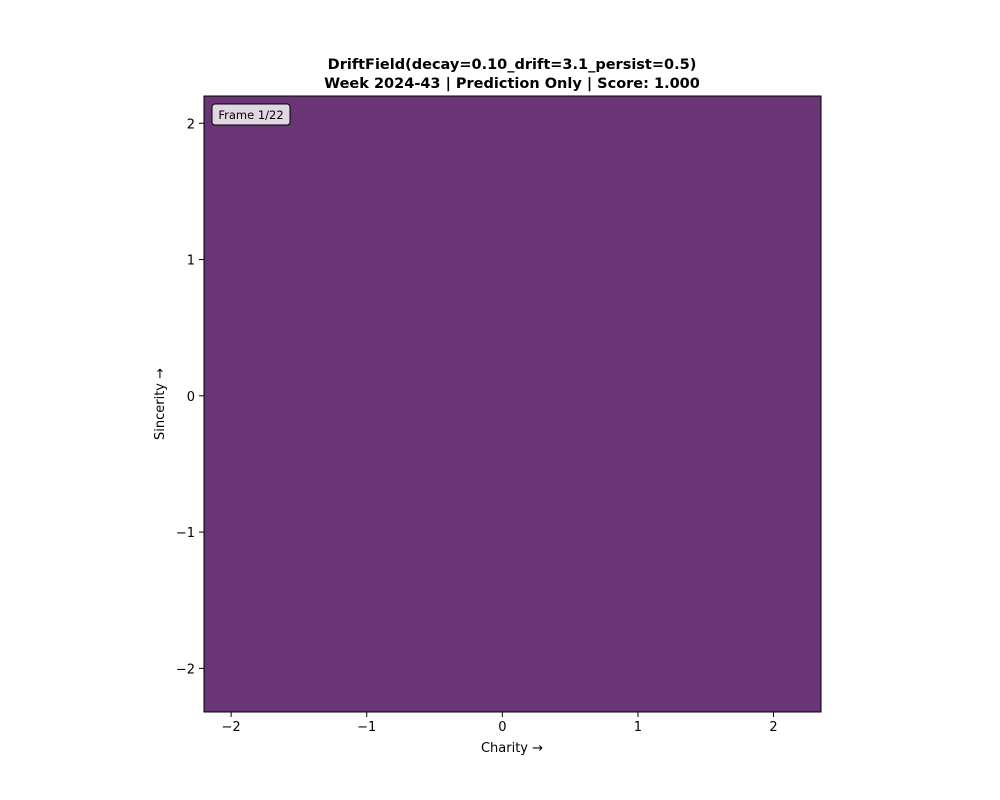 This screenshot has height=800, width=1000. I want to click on y-tick-label: 1, so click(191, 261).